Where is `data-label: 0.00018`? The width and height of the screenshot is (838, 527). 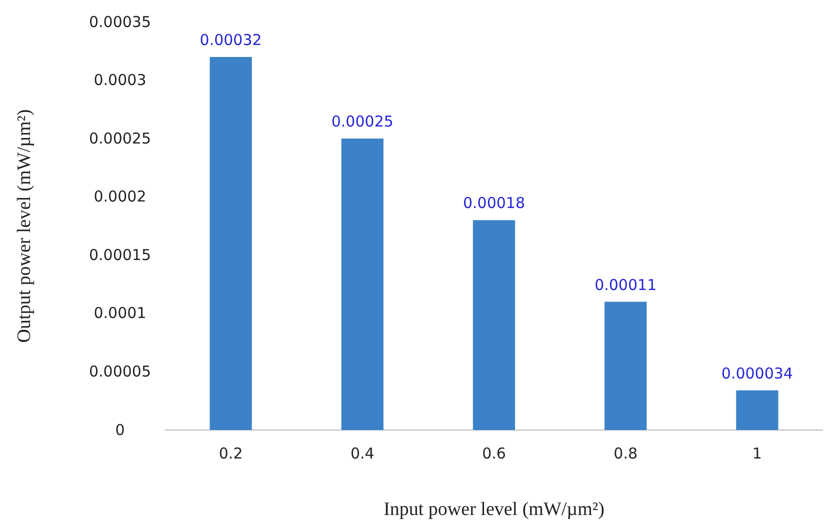 data-label: 0.00018 is located at coordinates (494, 203).